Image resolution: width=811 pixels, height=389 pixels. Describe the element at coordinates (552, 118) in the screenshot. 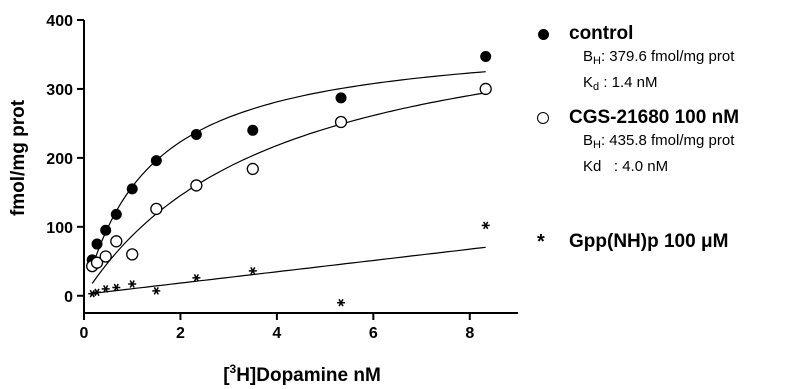

I see `legend-marker-open-circle` at that location.